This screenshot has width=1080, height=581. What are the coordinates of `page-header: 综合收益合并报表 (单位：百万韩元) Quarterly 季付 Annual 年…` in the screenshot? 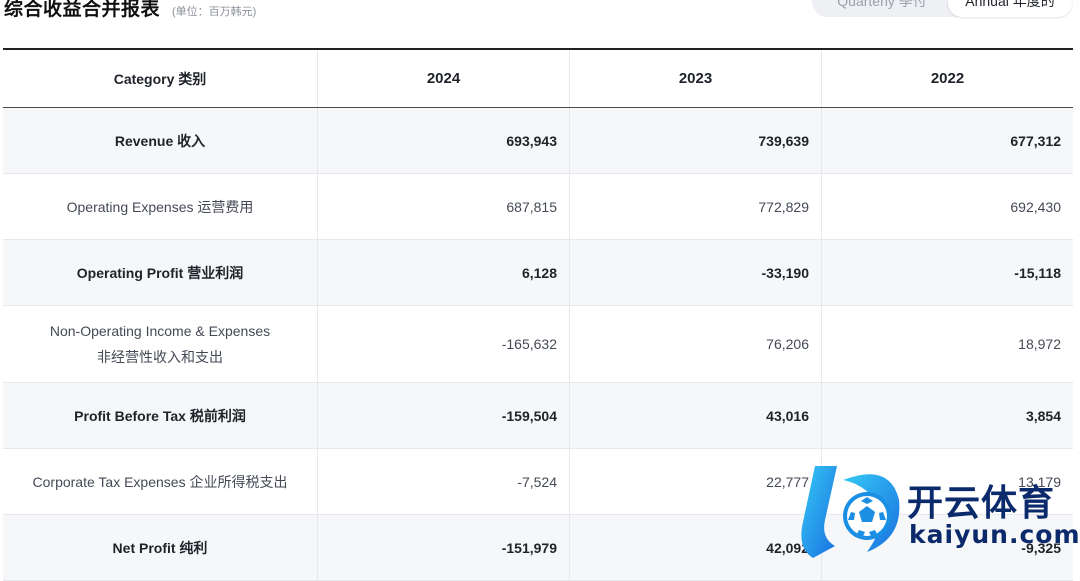 It's located at (540, 14).